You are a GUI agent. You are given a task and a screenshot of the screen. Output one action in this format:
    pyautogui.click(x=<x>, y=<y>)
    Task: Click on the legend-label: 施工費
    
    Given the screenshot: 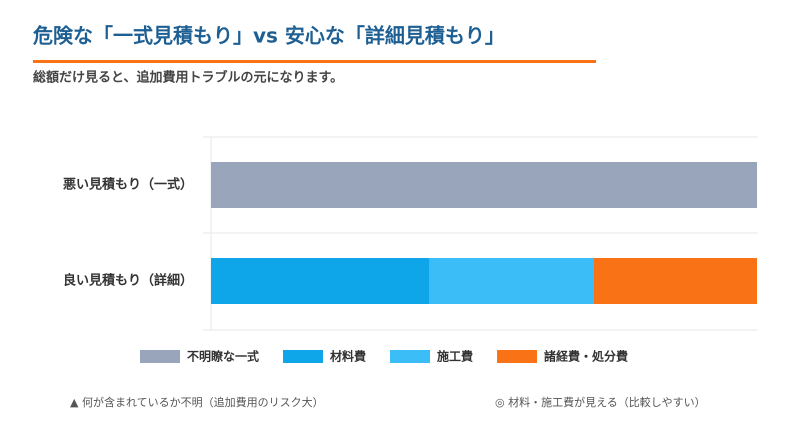 What is the action you would take?
    pyautogui.click(x=455, y=356)
    